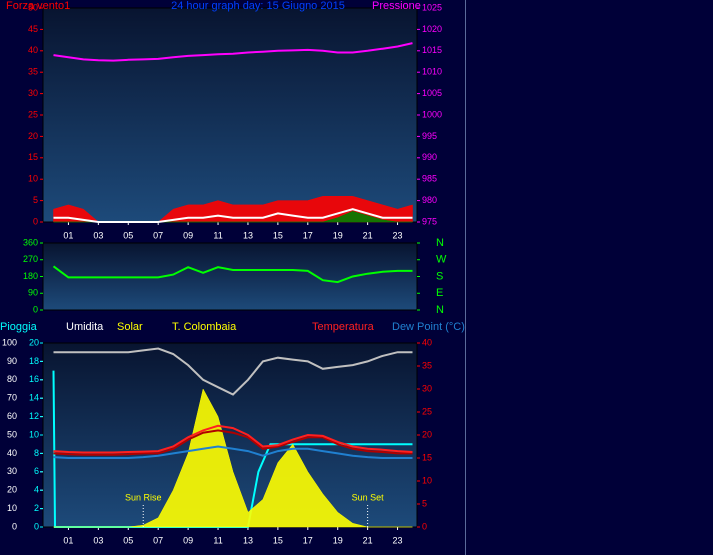 The height and width of the screenshot is (555, 713). I want to click on y2-tick-label: 1000, so click(432, 114).